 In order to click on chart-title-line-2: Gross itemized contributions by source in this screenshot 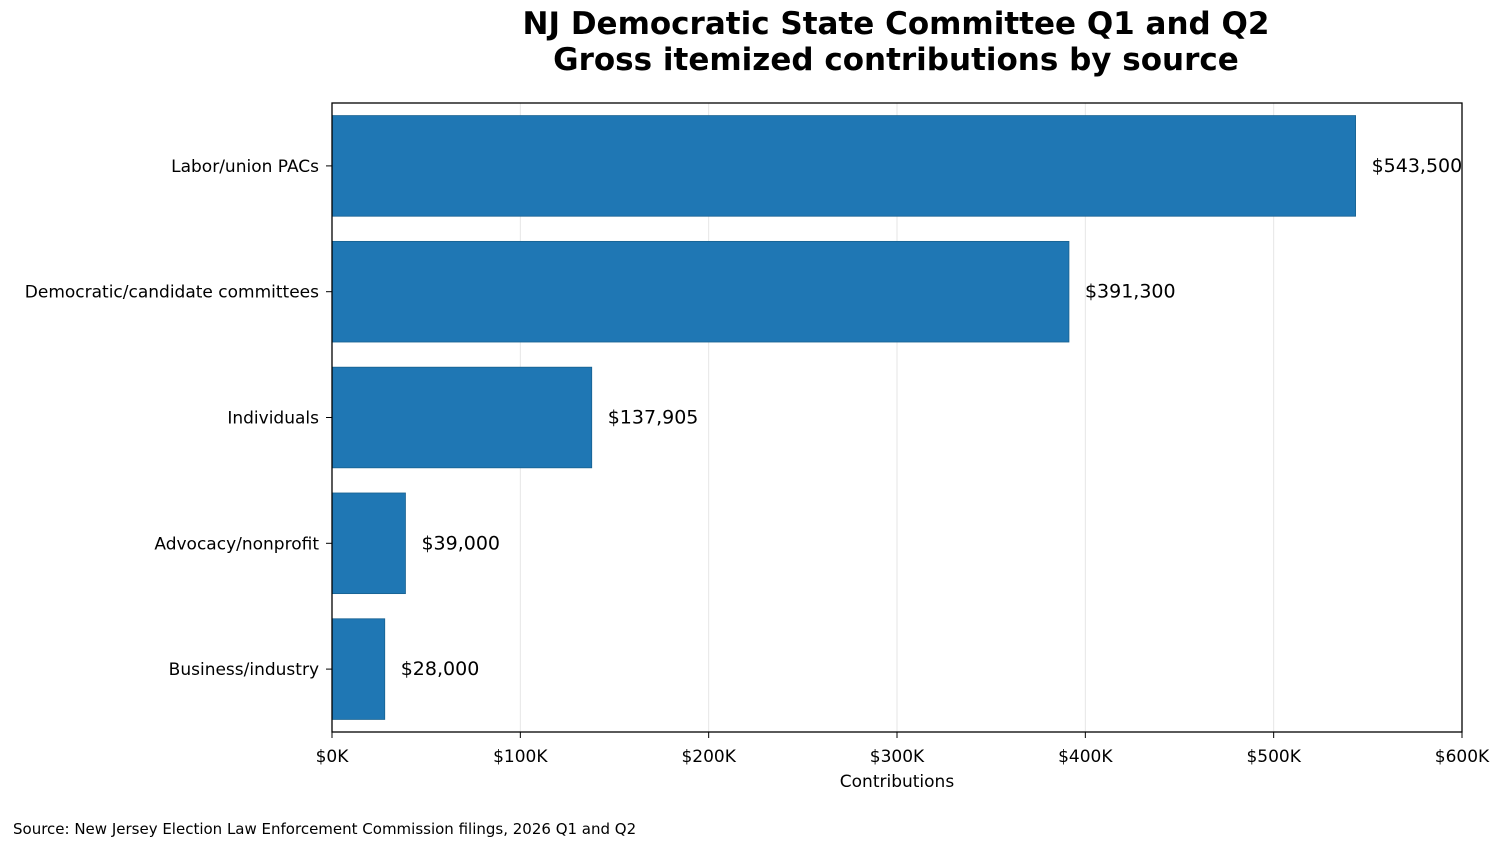, I will do `click(896, 60)`.